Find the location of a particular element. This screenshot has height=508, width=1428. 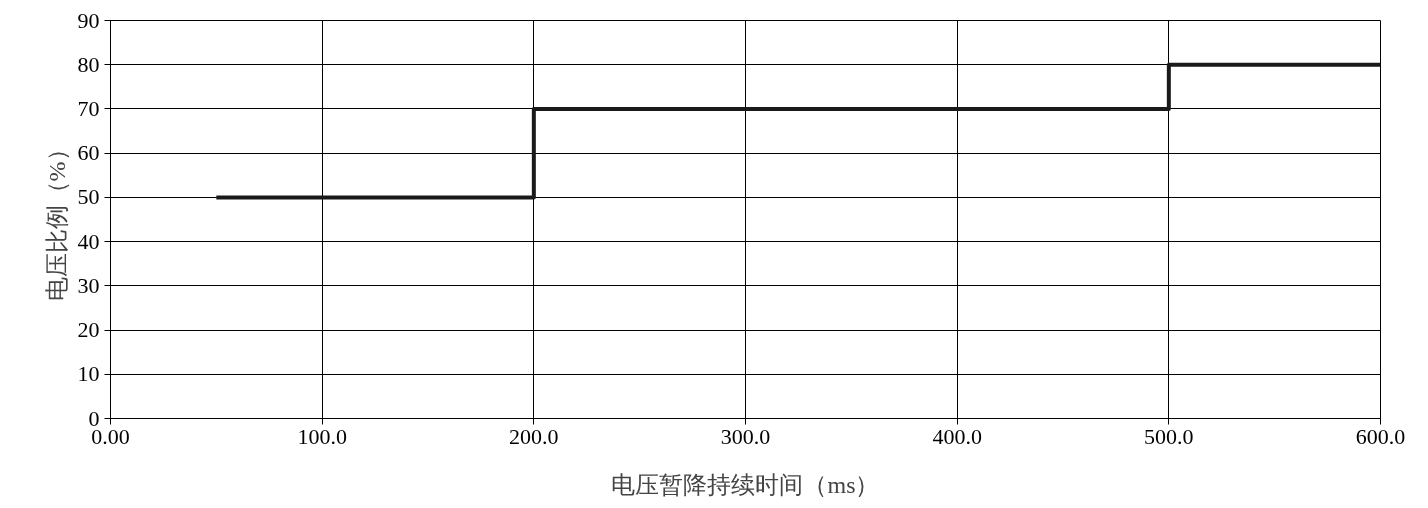

y-tick-label: 70 is located at coordinates (88, 108).